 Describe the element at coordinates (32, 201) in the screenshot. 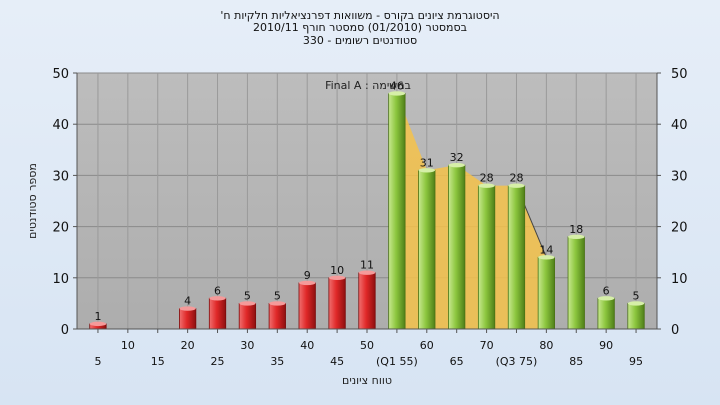

I see `y-axis-title: מספר סטודנטים` at that location.